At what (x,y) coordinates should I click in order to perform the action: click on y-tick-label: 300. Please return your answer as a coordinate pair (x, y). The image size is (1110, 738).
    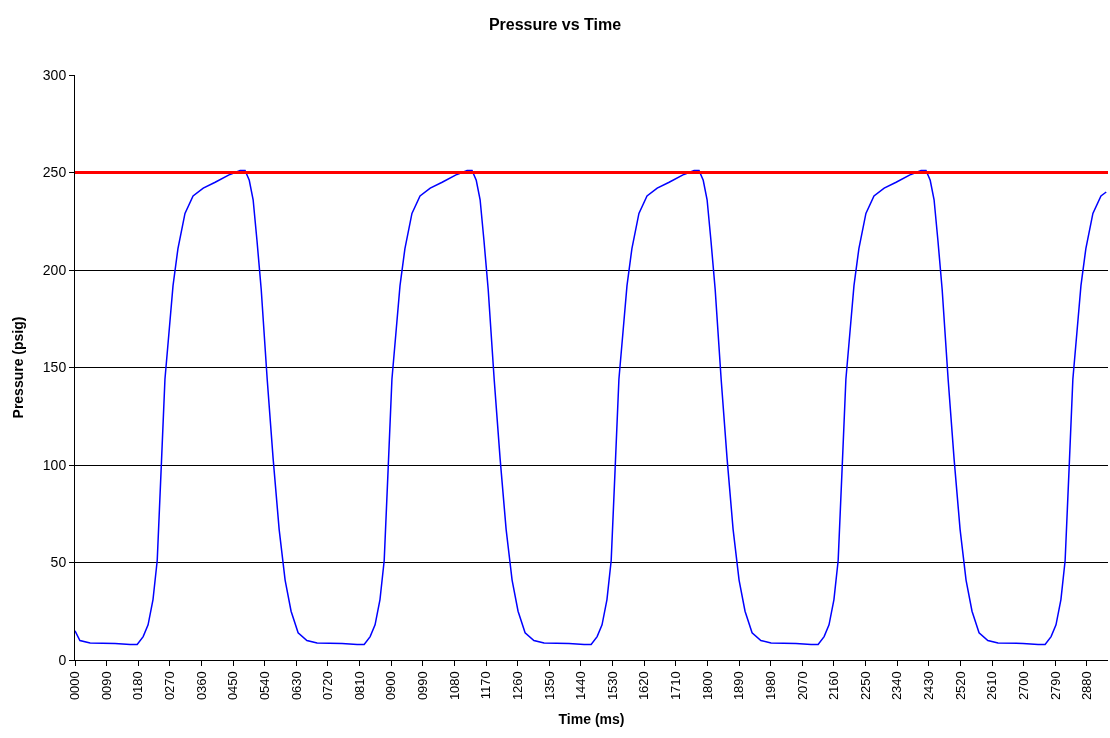
    Looking at the image, I should click on (54, 74).